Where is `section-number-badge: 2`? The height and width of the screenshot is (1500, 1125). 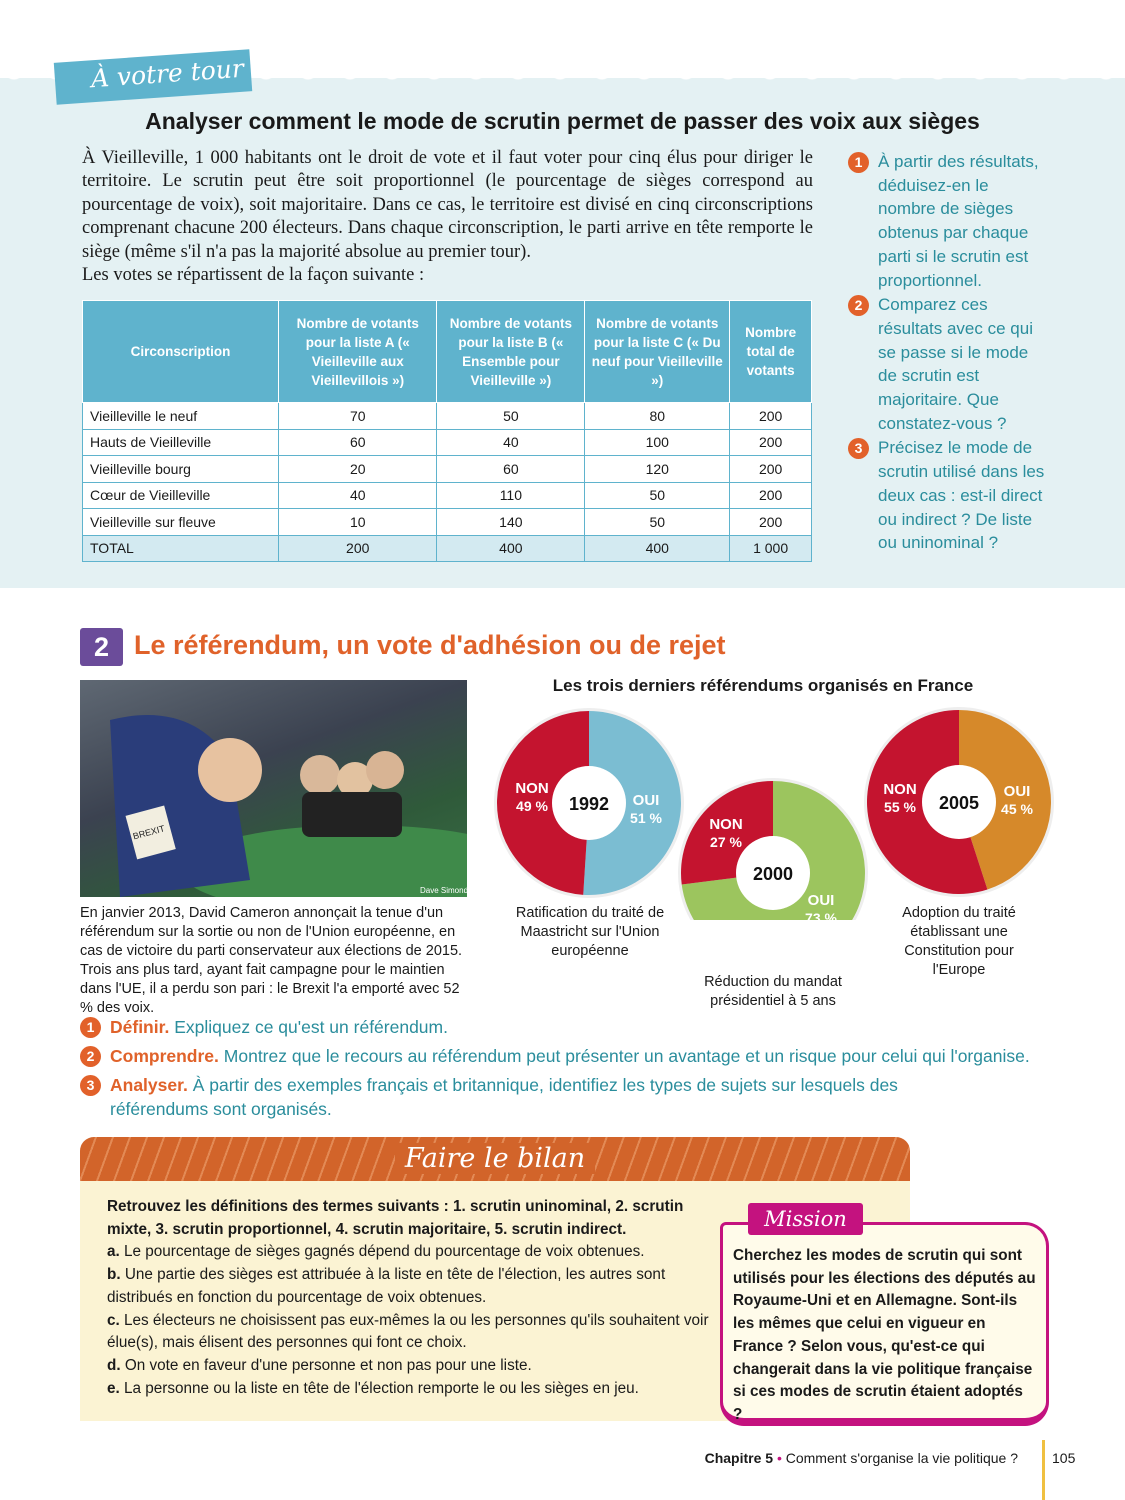 section-number-badge: 2 is located at coordinates (101, 647).